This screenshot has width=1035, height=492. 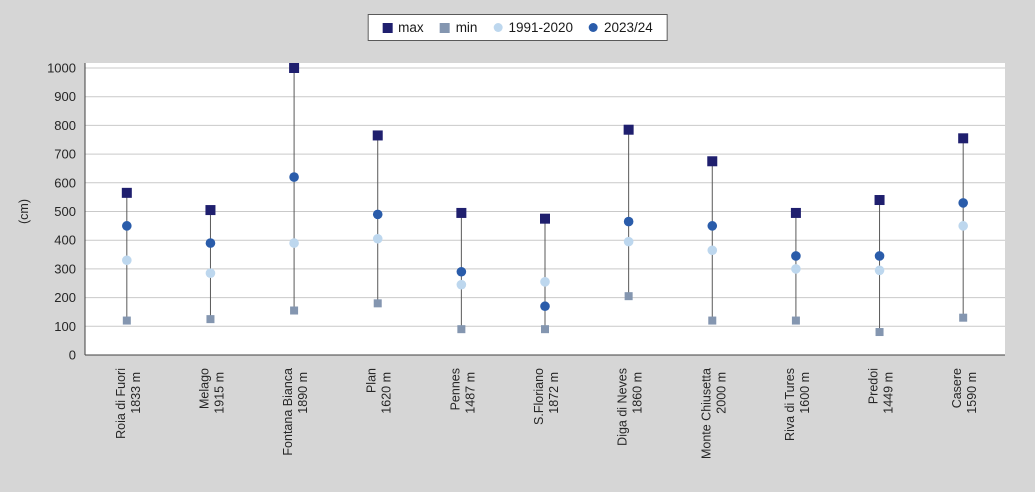 What do you see at coordinates (470, 393) in the screenshot?
I see `x-label-elevation: 1487 m` at bounding box center [470, 393].